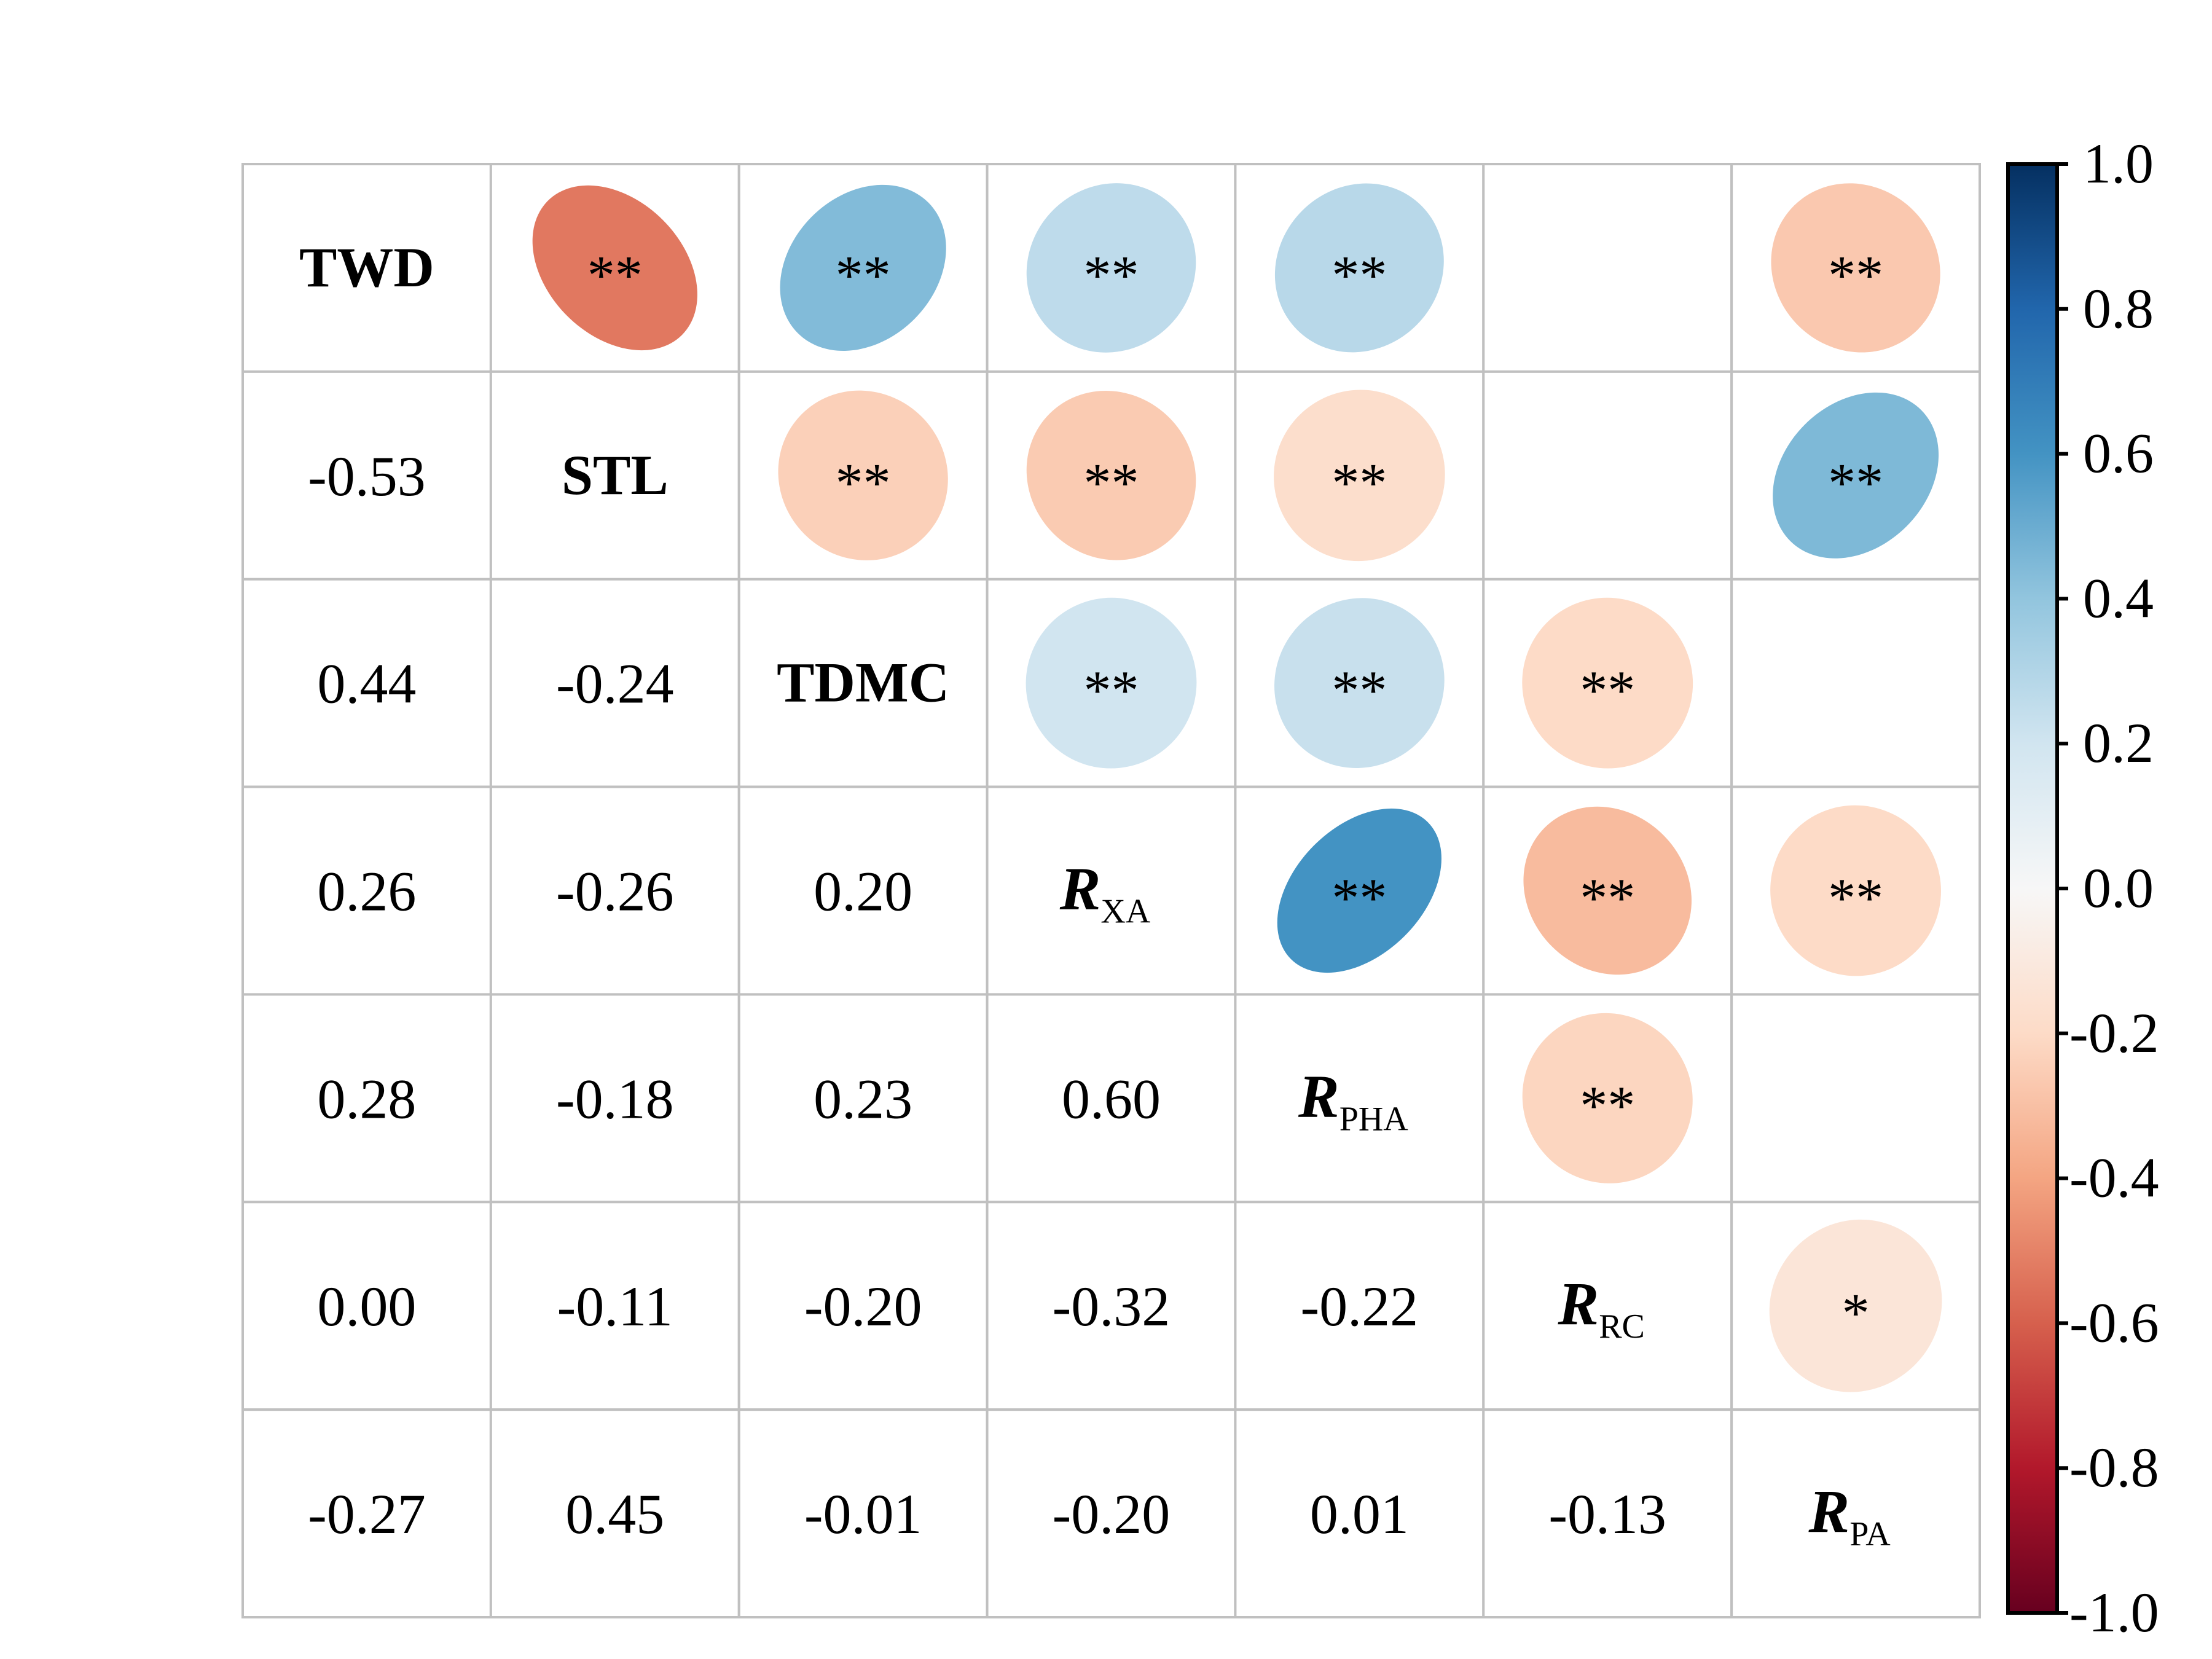 The height and width of the screenshot is (1659, 2212). I want to click on cell-1-2: **, so click(863, 475).